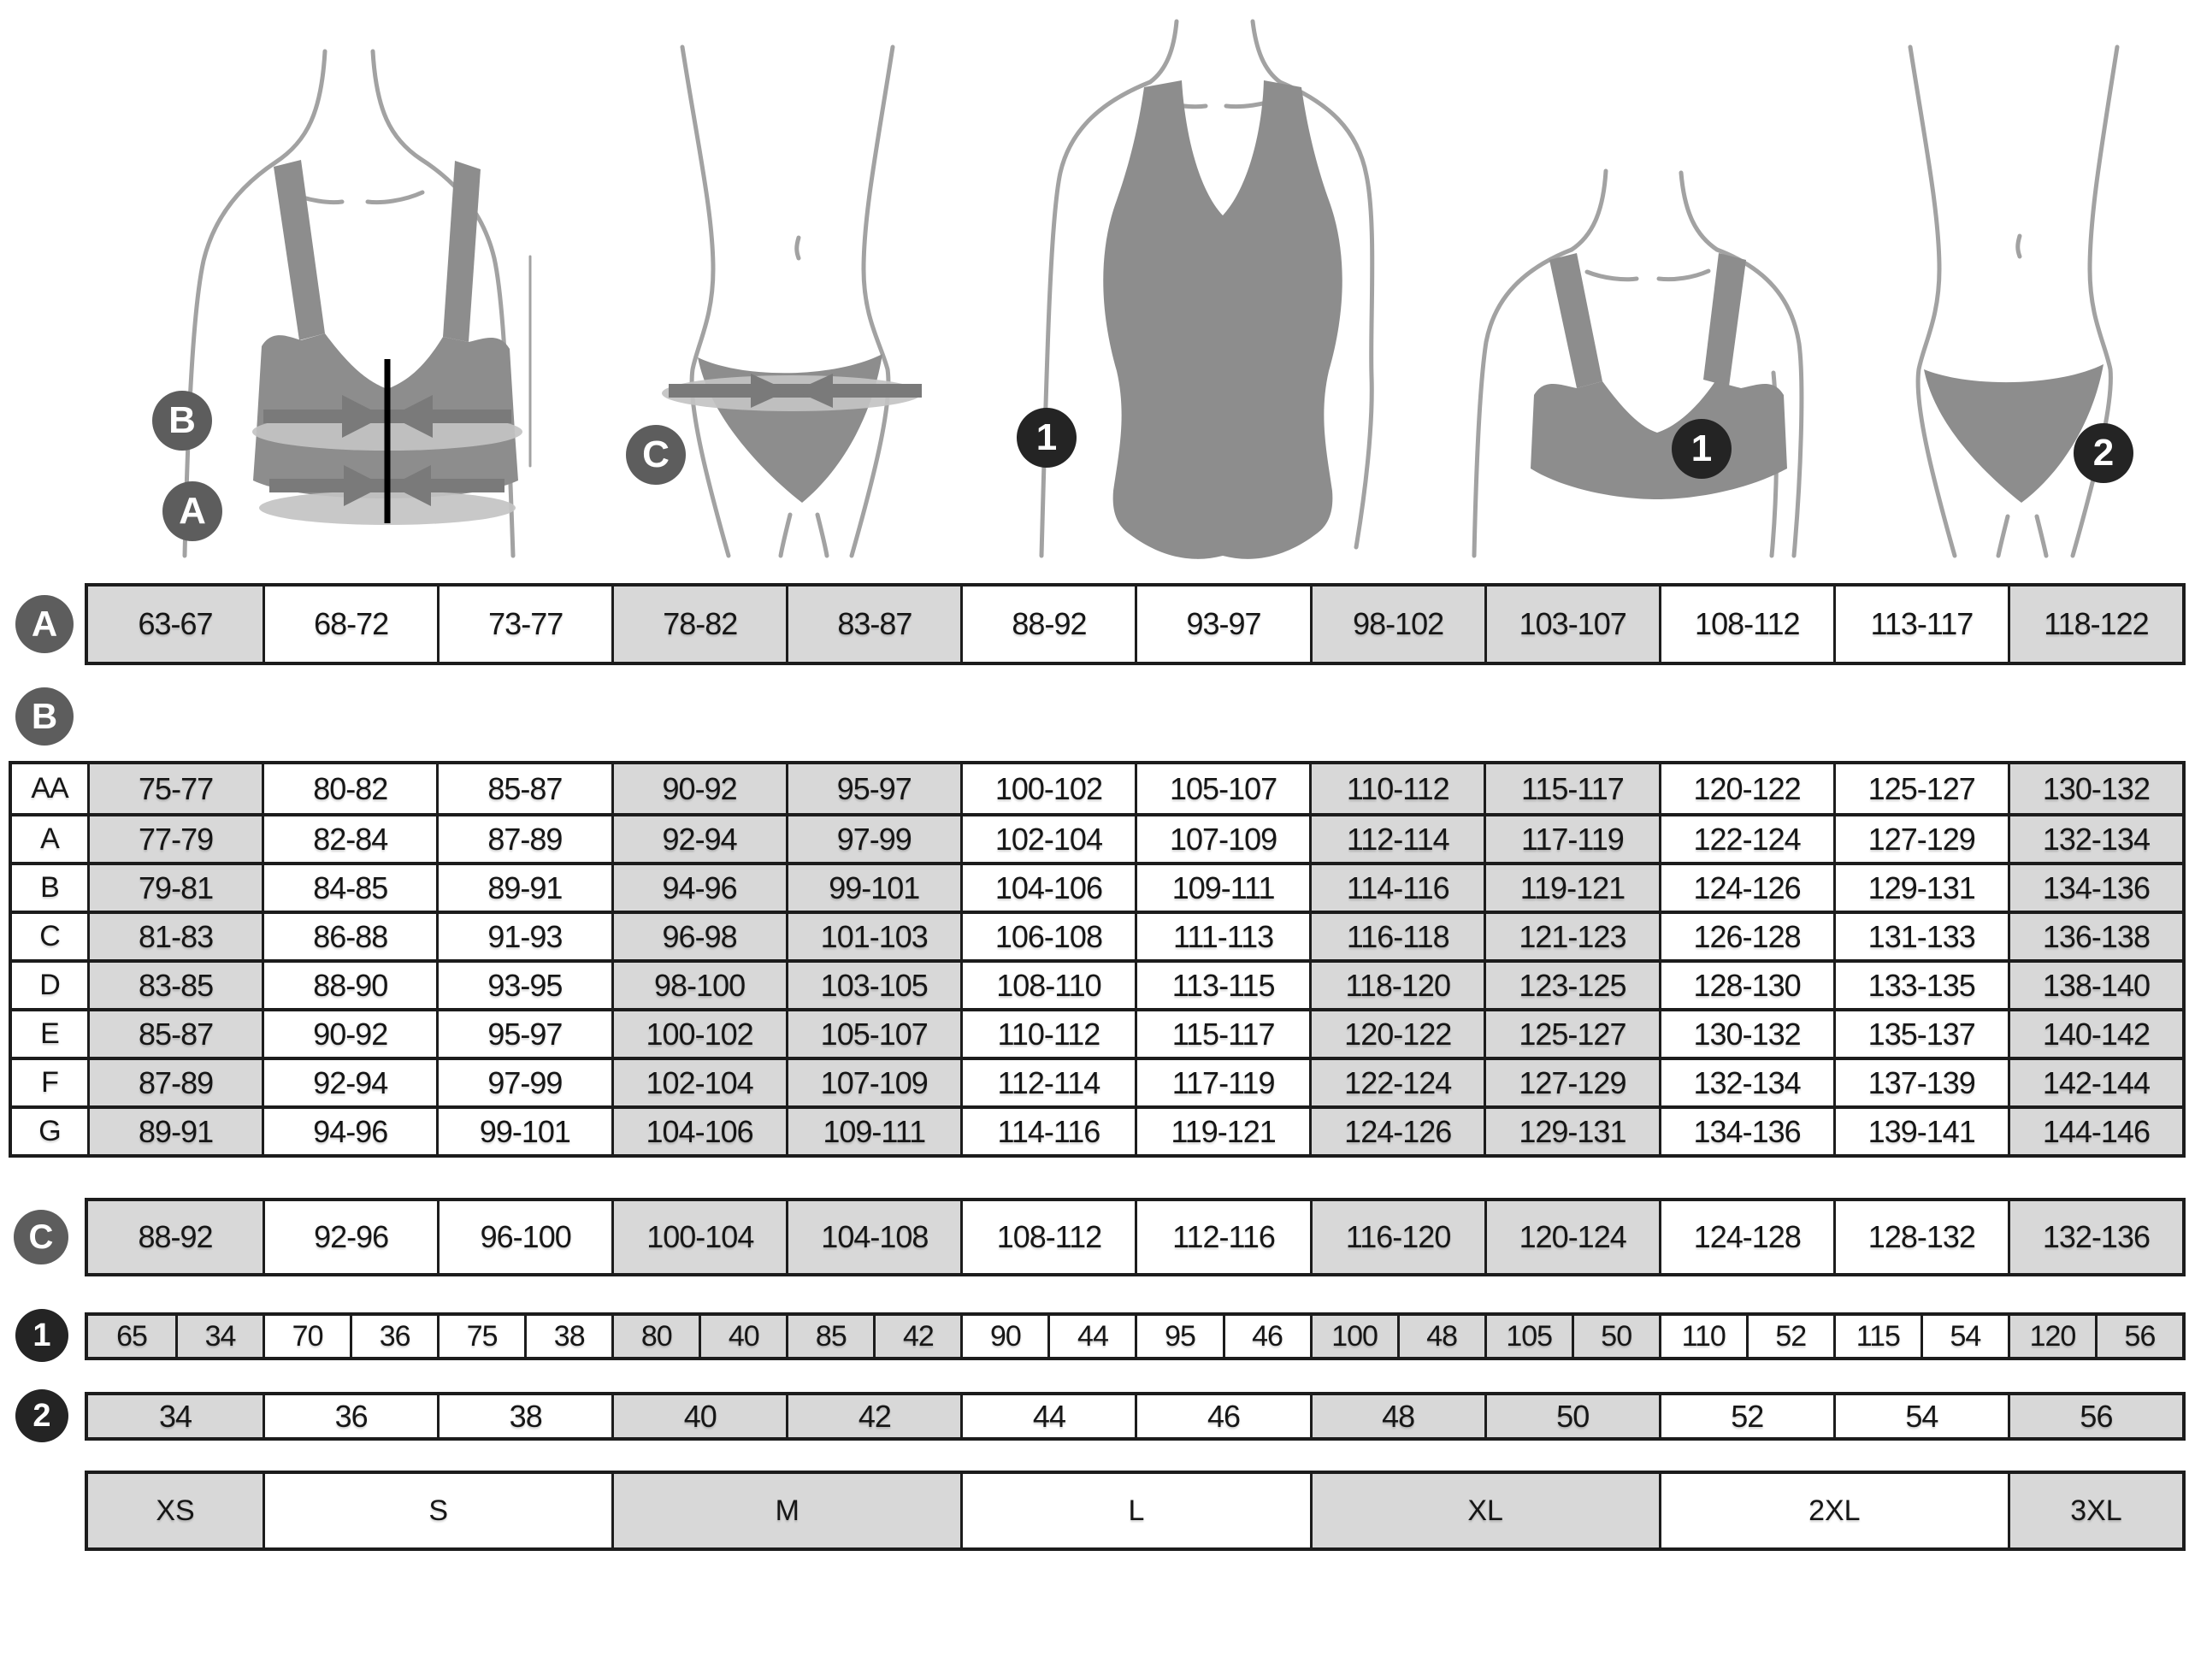  What do you see at coordinates (1571, 624) in the screenshot?
I see `row-a-cell: 103-107` at bounding box center [1571, 624].